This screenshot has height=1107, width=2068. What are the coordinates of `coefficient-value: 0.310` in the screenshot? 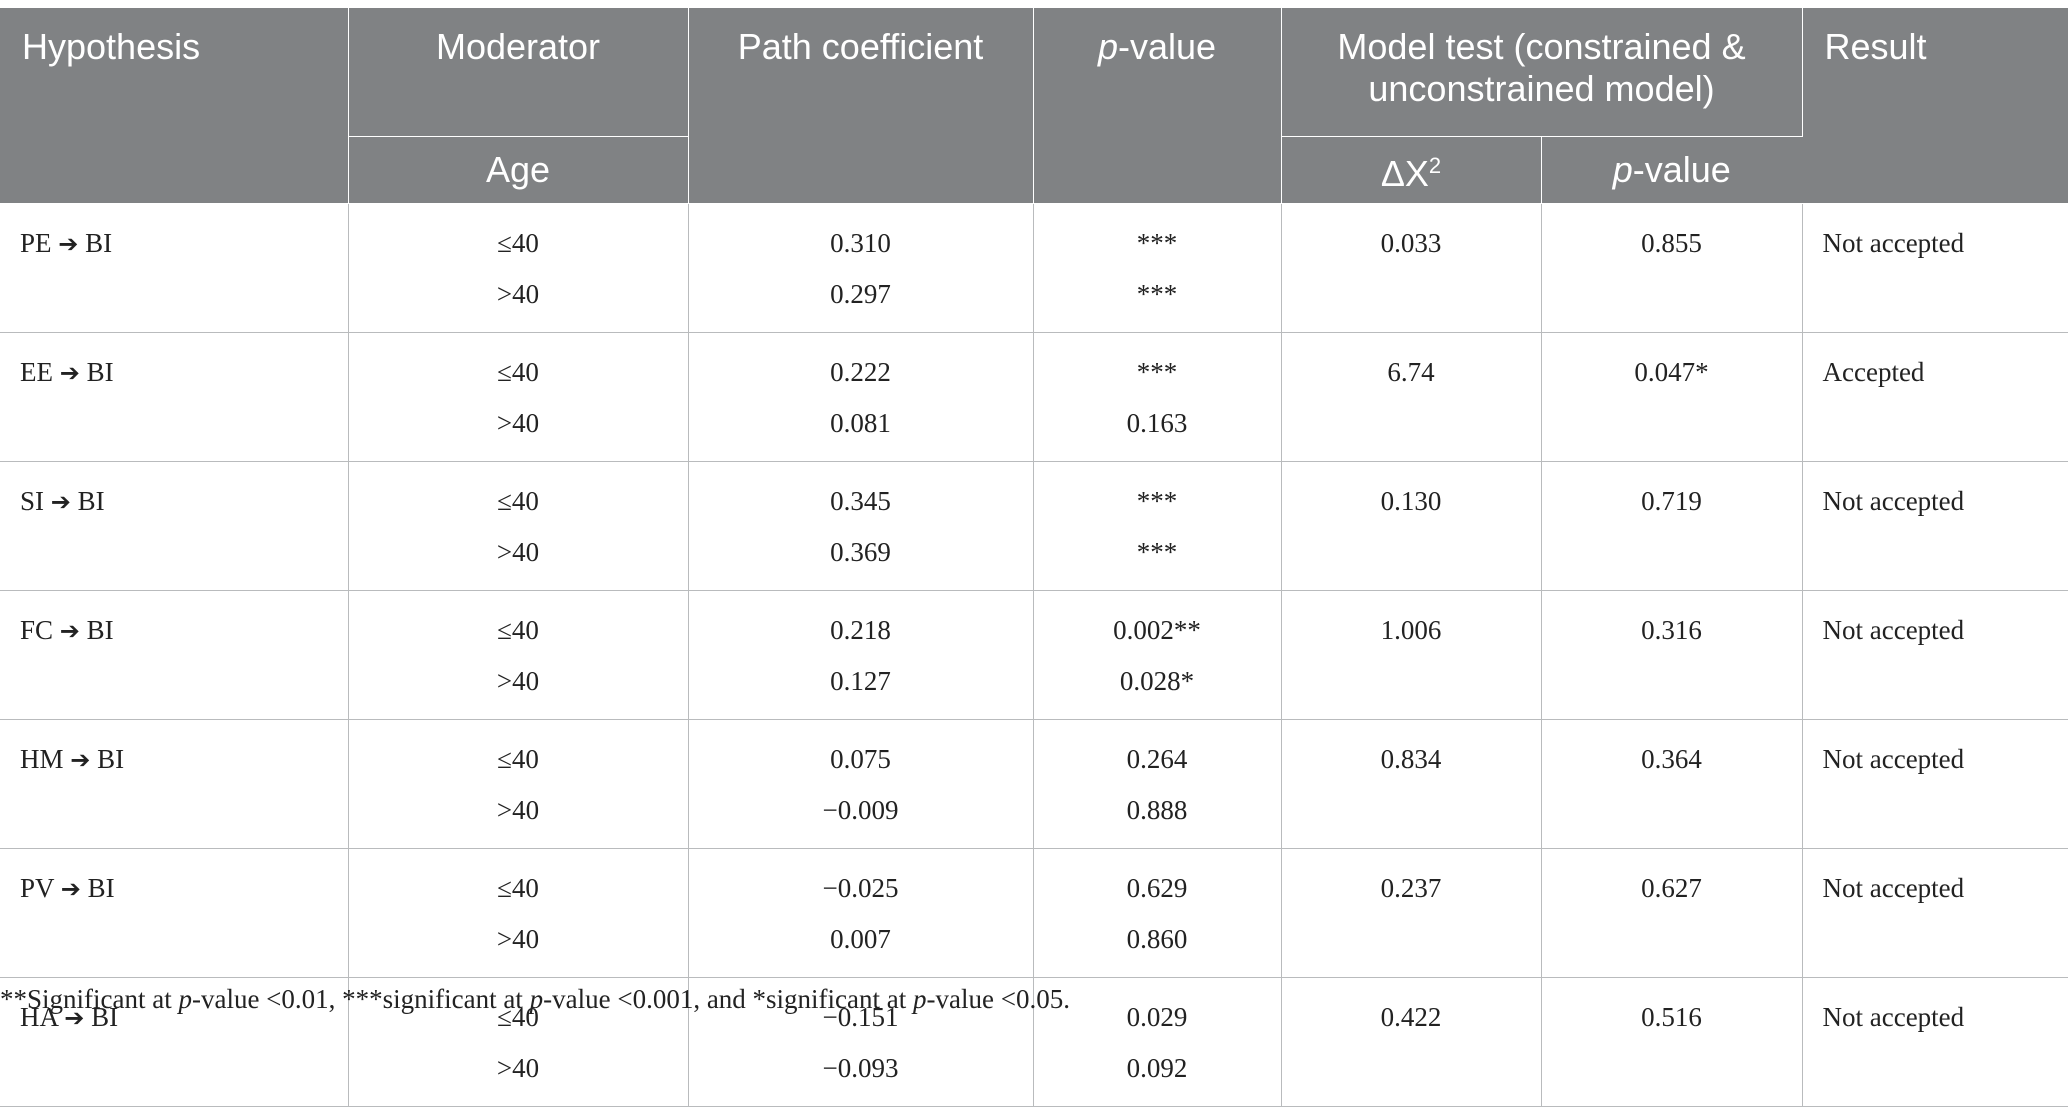 It's located at (860, 243).